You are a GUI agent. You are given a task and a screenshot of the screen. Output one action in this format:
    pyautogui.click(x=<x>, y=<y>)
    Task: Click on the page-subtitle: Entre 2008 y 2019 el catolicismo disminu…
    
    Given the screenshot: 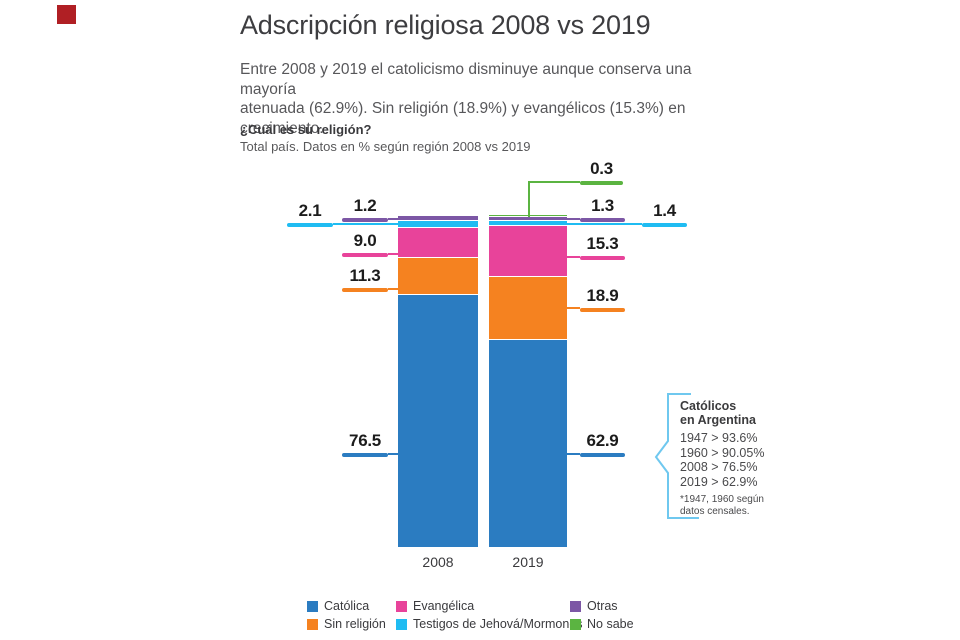 What is the action you would take?
    pyautogui.click(x=490, y=99)
    